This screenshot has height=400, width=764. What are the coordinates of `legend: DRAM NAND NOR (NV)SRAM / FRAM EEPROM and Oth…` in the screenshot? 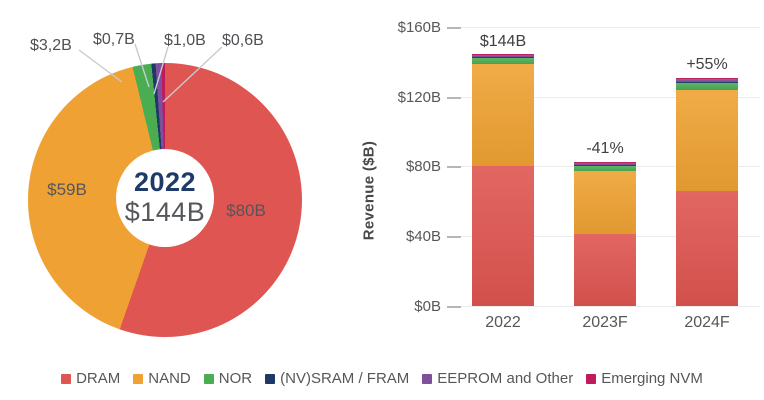 It's located at (382, 378).